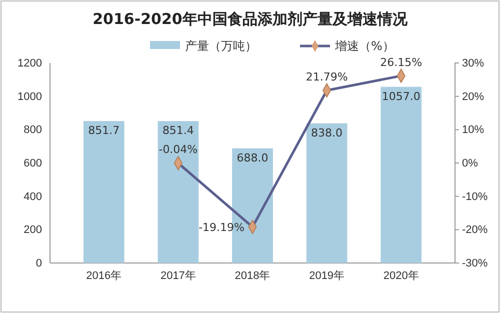 The image size is (500, 313). Describe the element at coordinates (178, 131) in the screenshot. I see `data-label: 851.4` at that location.